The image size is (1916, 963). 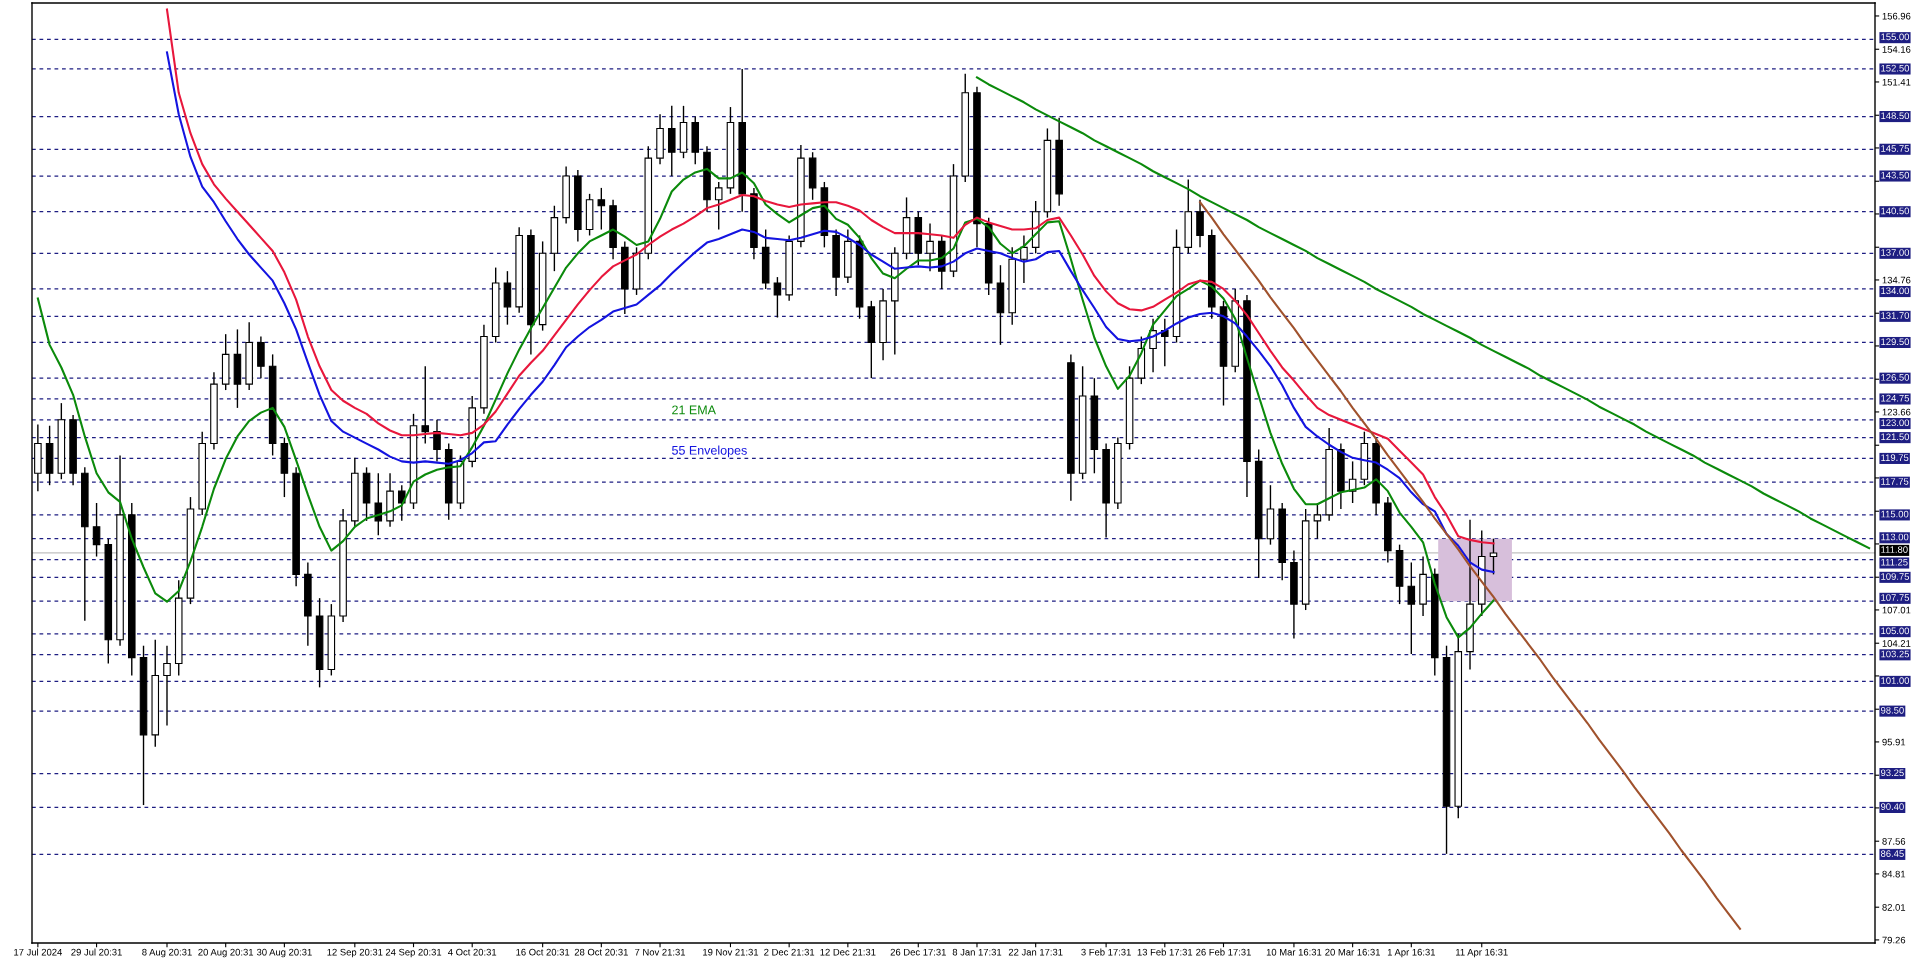 What do you see at coordinates (977, 952) in the screenshot?
I see `x-tick-label: 8 Jan 17:31` at bounding box center [977, 952].